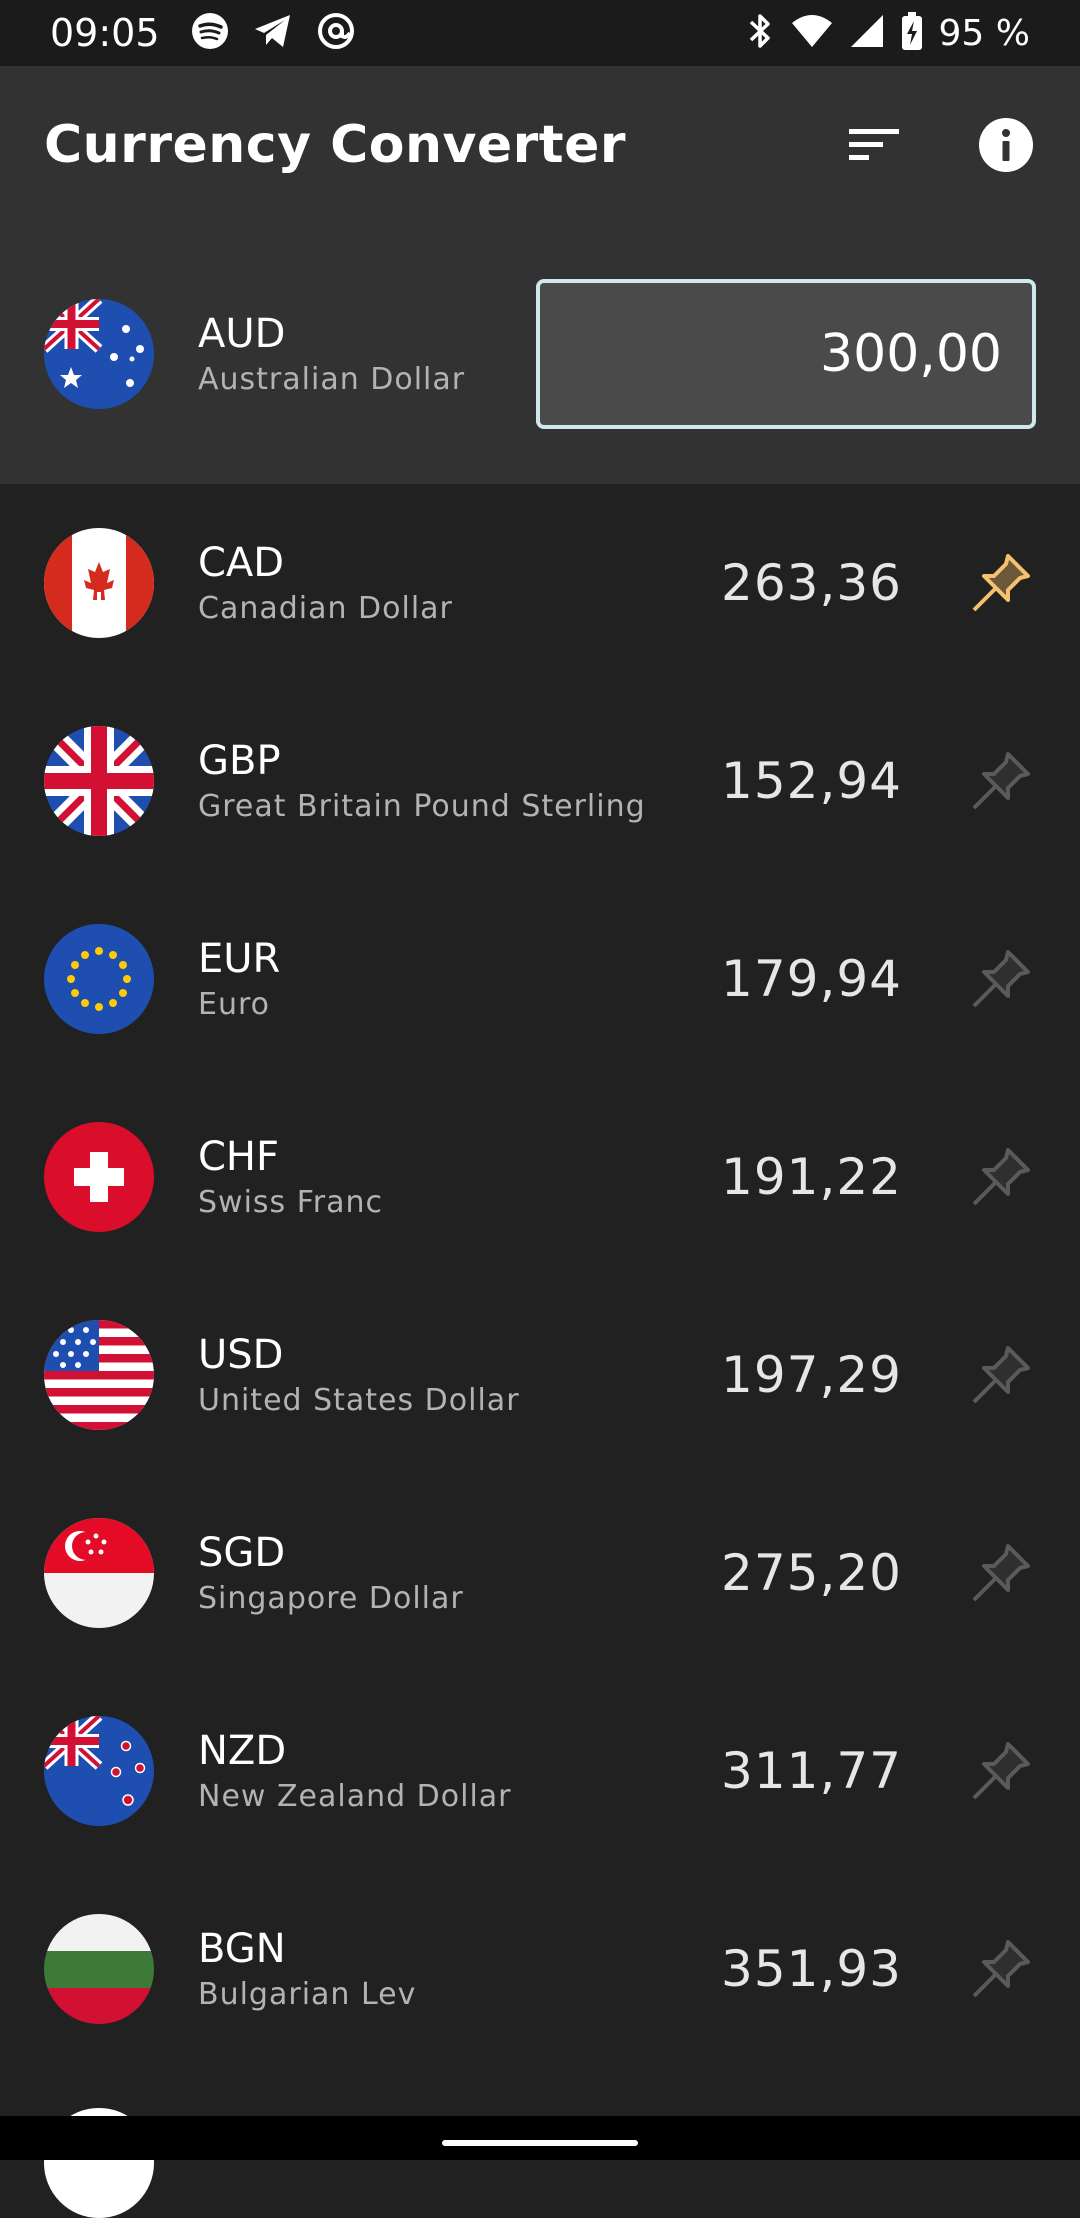  Describe the element at coordinates (239, 958) in the screenshot. I see `currency-code: EUR` at that location.